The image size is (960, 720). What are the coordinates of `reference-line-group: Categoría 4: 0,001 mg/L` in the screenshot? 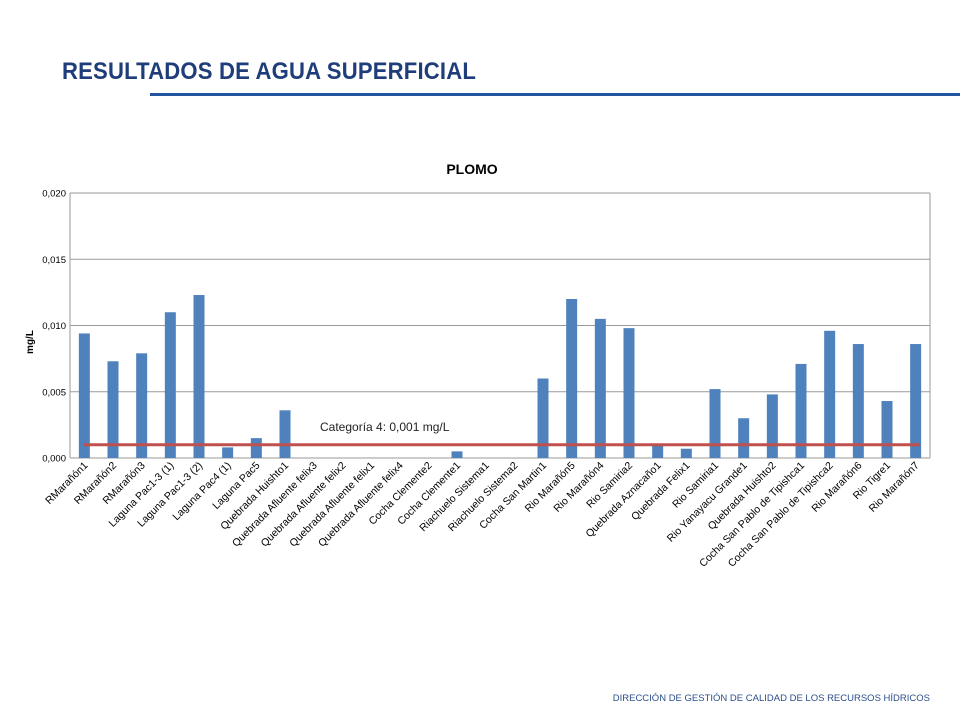 It's located at (502, 433).